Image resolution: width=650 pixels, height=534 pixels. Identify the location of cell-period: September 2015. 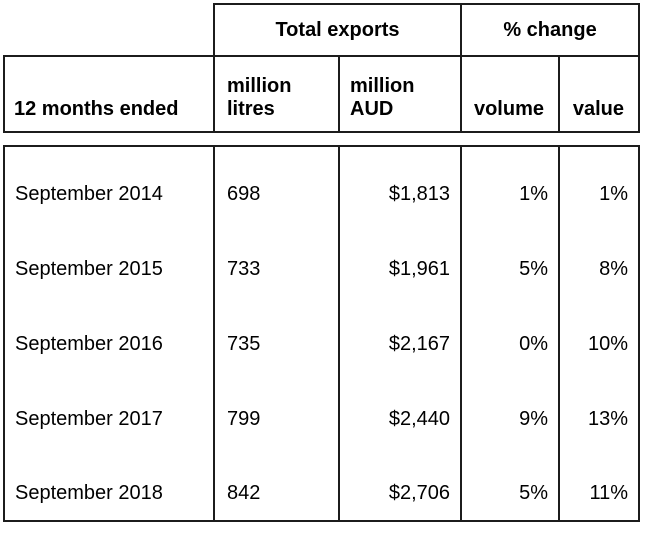
(109, 258).